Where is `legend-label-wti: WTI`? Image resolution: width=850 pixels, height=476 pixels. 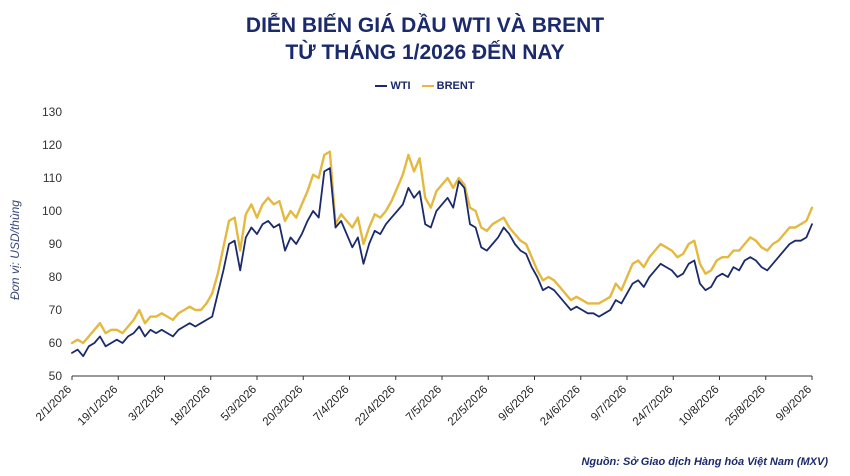
legend-label-wti: WTI is located at coordinates (400, 86).